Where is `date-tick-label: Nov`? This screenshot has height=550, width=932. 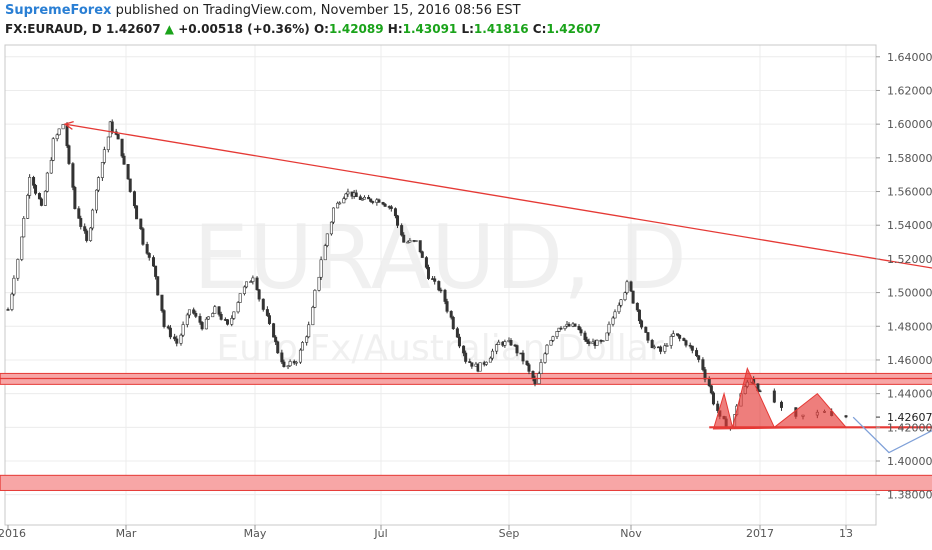
date-tick-label: Nov is located at coordinates (631, 533).